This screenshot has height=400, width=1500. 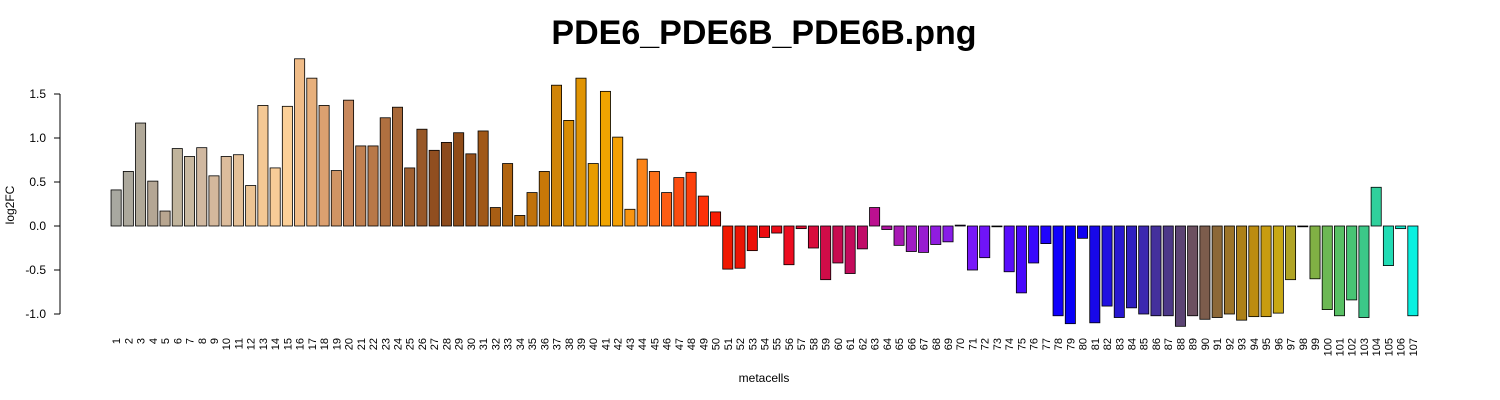 I want to click on x-tick-label-87: 87, so click(x=1169, y=344).